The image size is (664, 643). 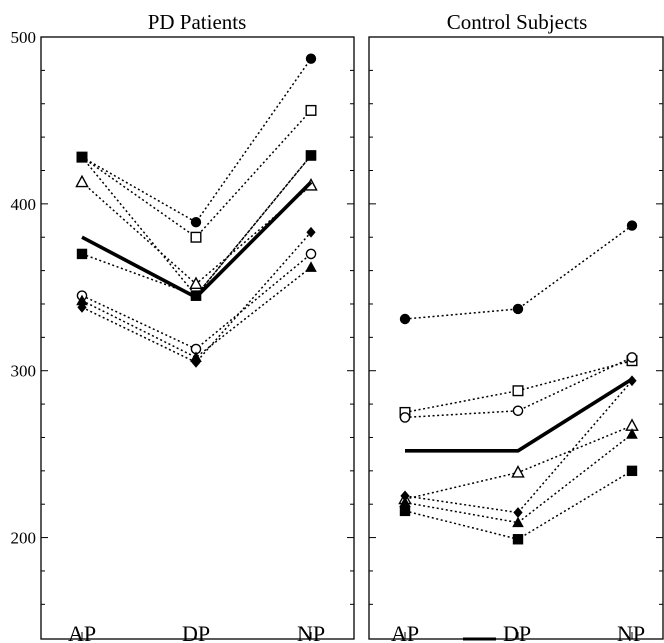 I want to click on x-tick-label-control-np: NP, so click(x=631, y=632).